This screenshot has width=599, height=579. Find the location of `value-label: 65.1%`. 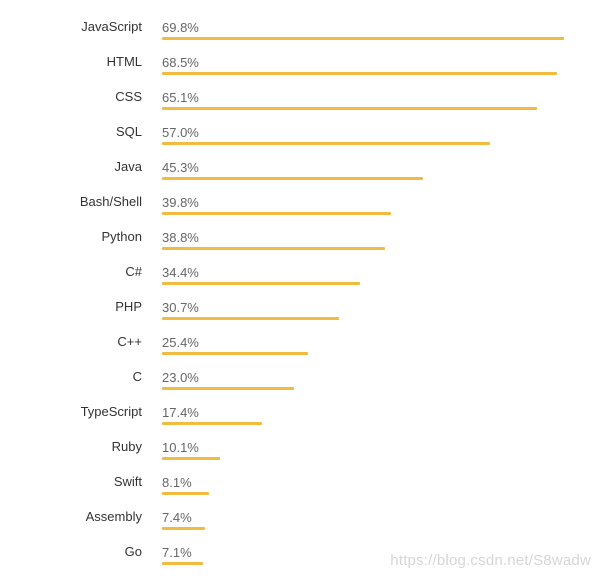

value-label: 65.1% is located at coordinates (180, 97).